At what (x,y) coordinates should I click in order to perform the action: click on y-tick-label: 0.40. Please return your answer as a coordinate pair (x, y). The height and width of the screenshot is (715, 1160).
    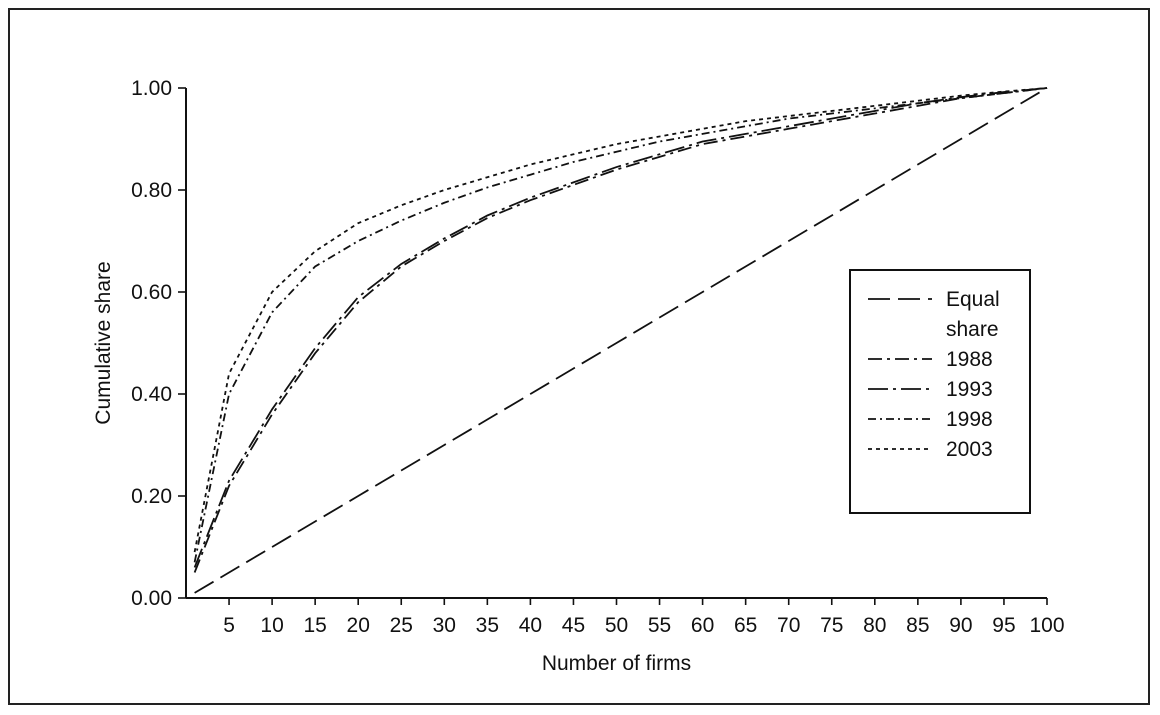
    Looking at the image, I should click on (151, 394).